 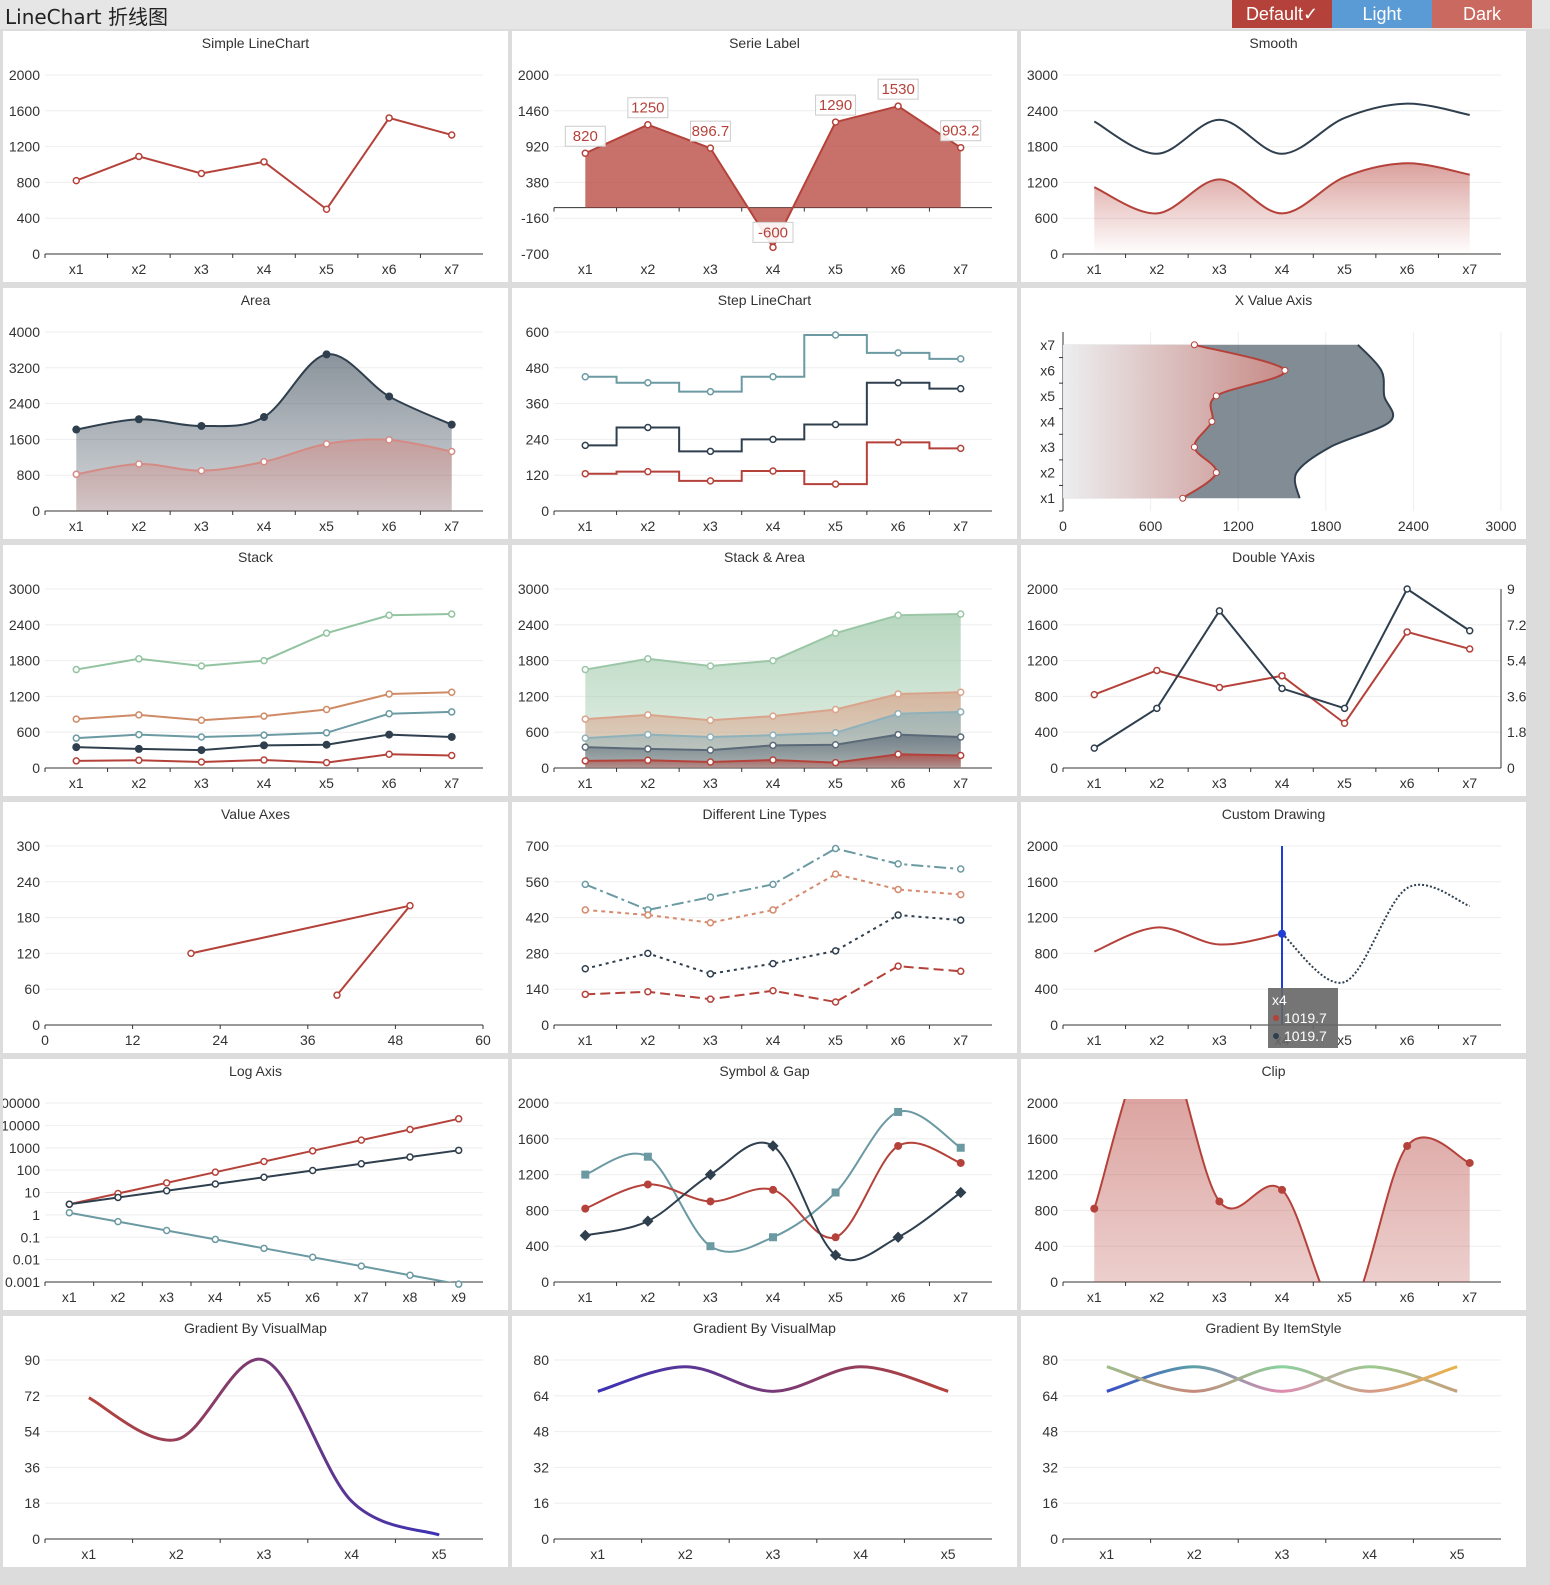 I want to click on y-tick-label: 300, so click(x=29, y=846).